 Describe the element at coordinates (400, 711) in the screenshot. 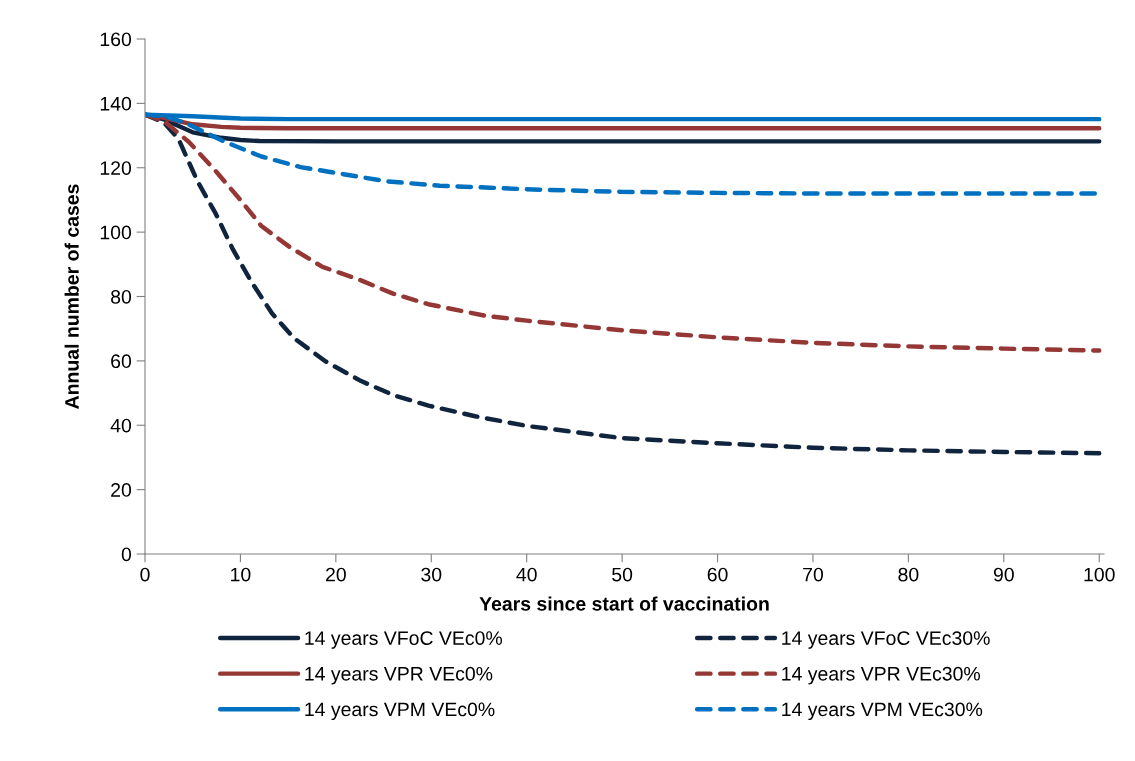

I see `legend-label: 14 years VPM VEc0%` at that location.